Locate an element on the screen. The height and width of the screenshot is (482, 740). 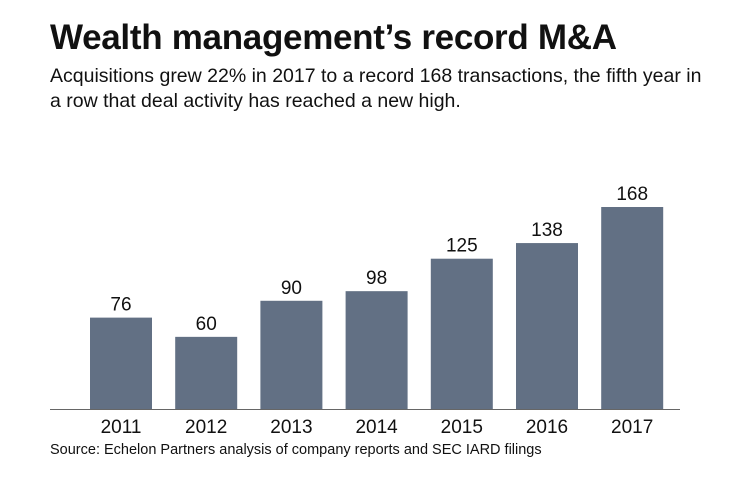
x-tick-label-2017: 2017 is located at coordinates (632, 427).